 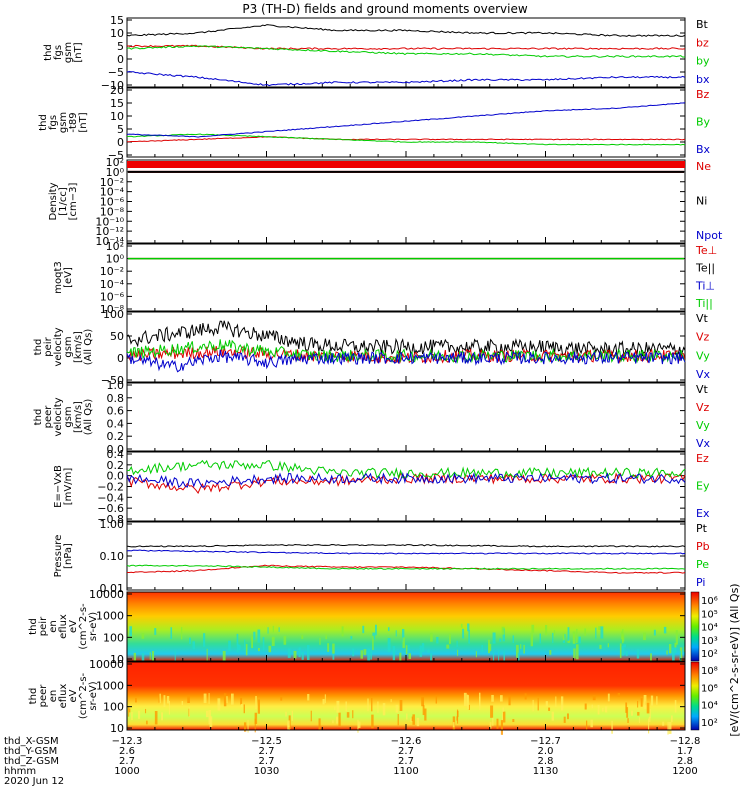 What do you see at coordinates (58, 556) in the screenshot?
I see `pressure-ylabel-line: Pressure` at bounding box center [58, 556].